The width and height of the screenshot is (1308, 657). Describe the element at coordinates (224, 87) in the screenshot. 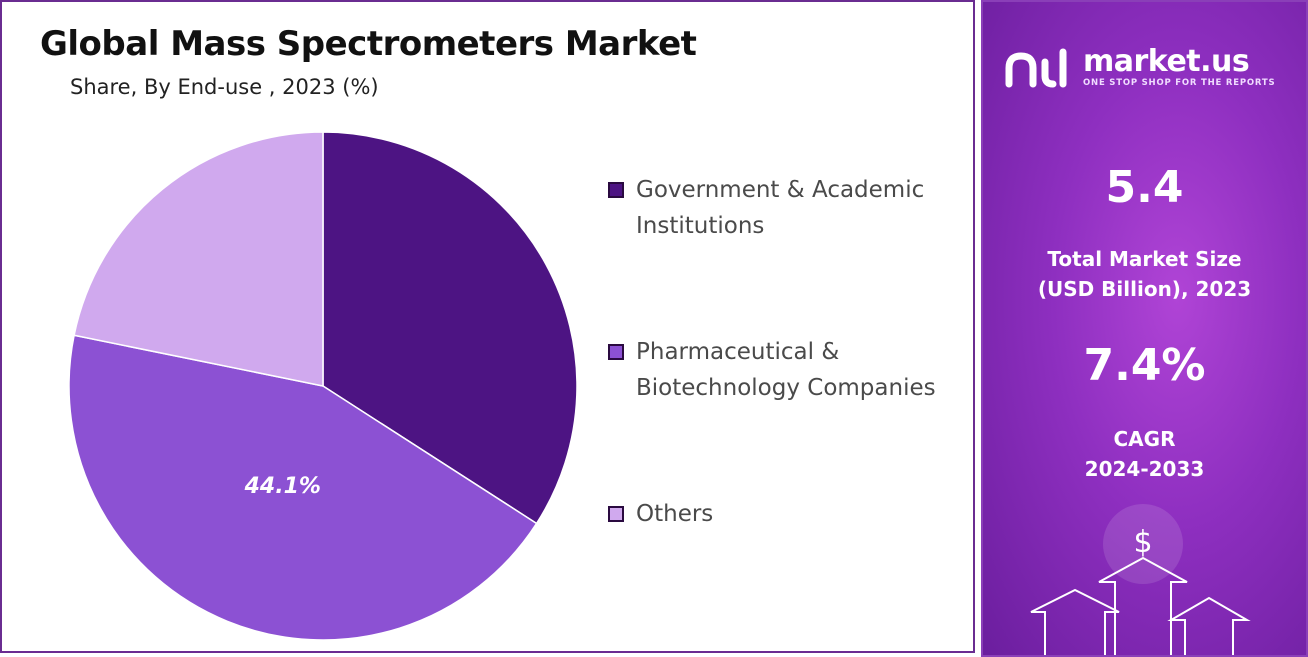

I see `chart-subtitle: Share, By End-use , 2023 (%)` at that location.